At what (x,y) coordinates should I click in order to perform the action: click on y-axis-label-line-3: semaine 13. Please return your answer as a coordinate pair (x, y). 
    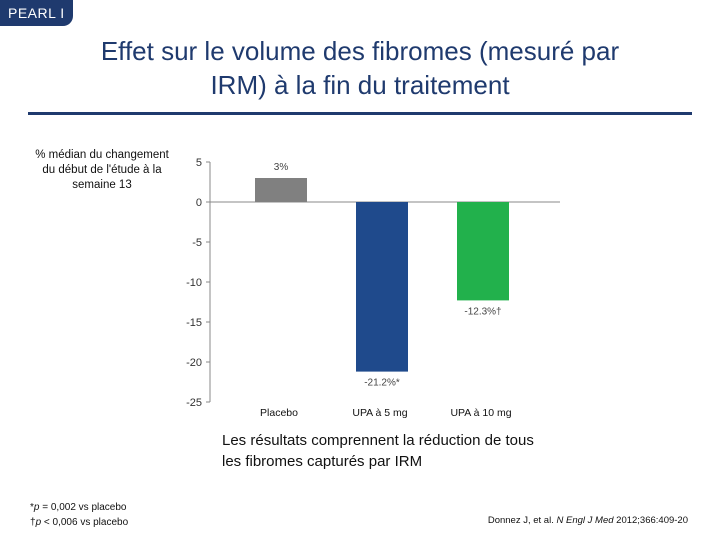
    Looking at the image, I should click on (102, 185).